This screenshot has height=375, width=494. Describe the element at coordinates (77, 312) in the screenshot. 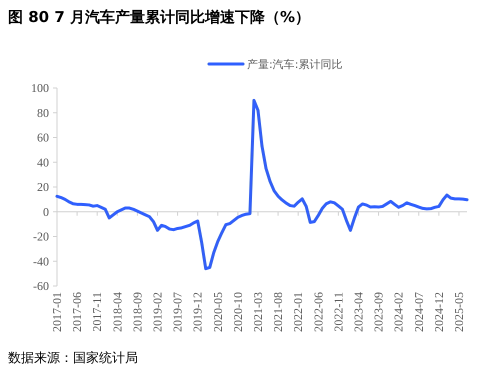

I see `x-tick-label: 2017-06` at that location.